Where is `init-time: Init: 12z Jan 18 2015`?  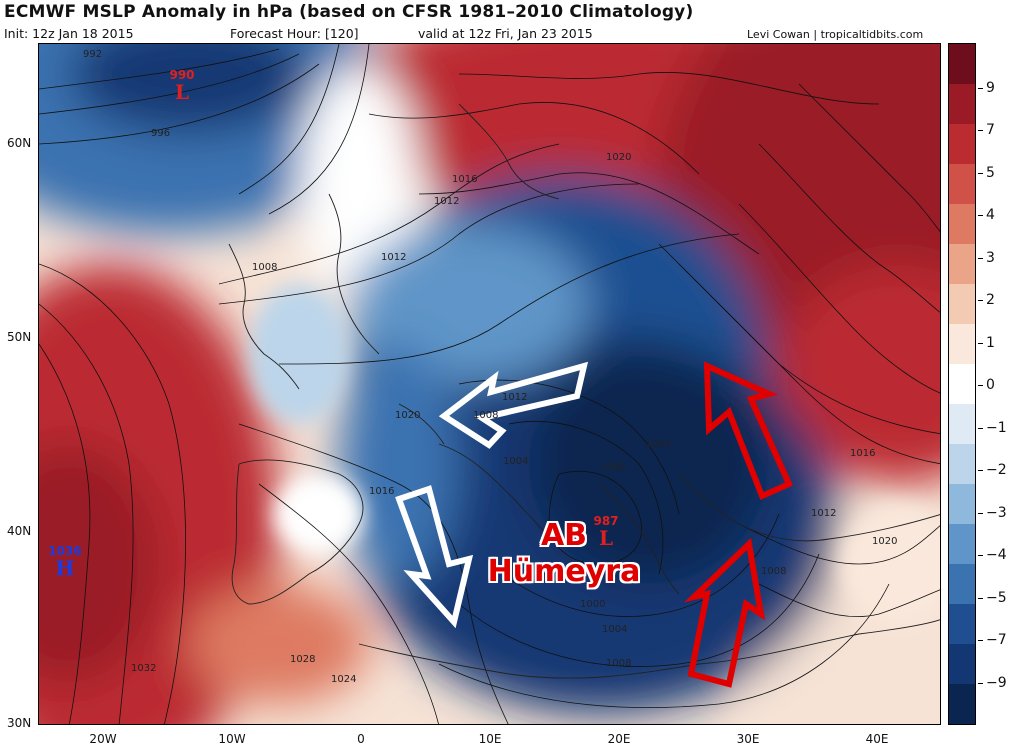 init-time: Init: 12z Jan 18 2015 is located at coordinates (69, 33).